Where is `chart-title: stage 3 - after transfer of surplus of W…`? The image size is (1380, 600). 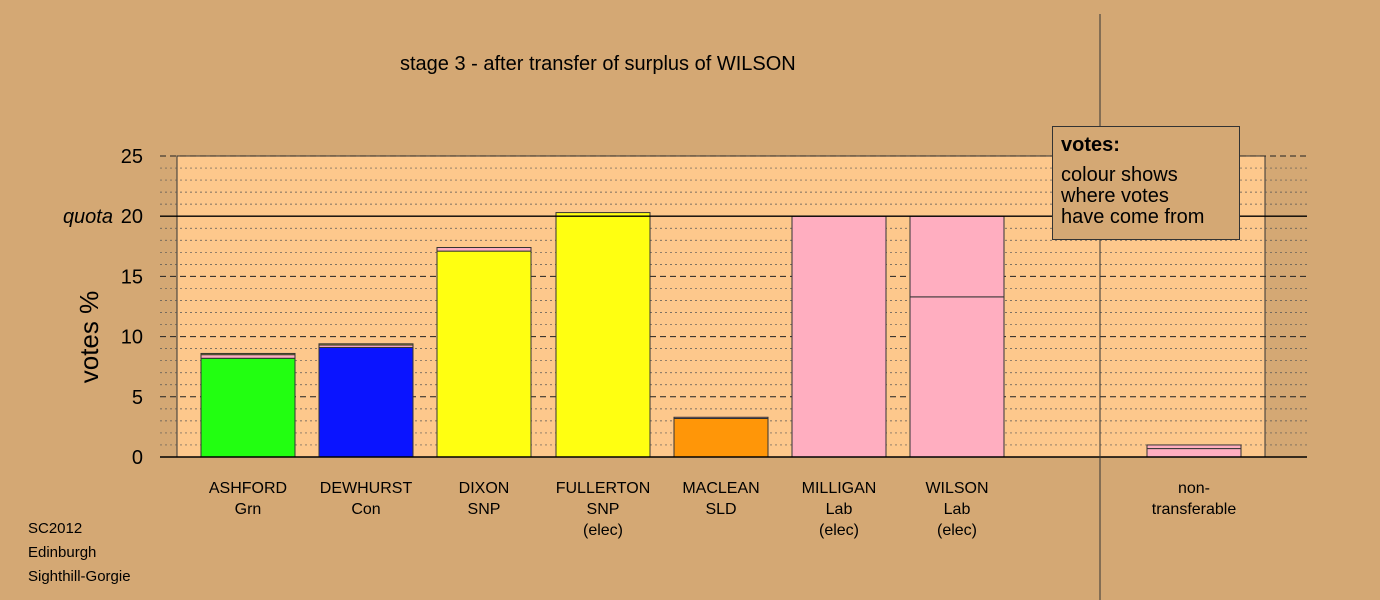 chart-title: stage 3 - after transfer of surplus of W… is located at coordinates (598, 64).